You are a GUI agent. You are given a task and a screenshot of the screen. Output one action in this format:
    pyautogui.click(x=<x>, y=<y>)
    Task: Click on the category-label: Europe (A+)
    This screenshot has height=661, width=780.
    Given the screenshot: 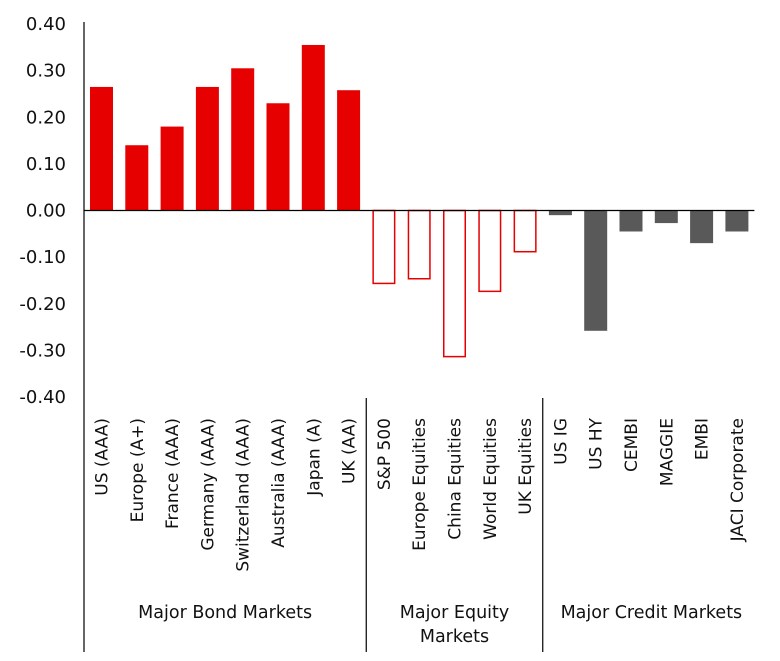 What is the action you would take?
    pyautogui.click(x=138, y=470)
    